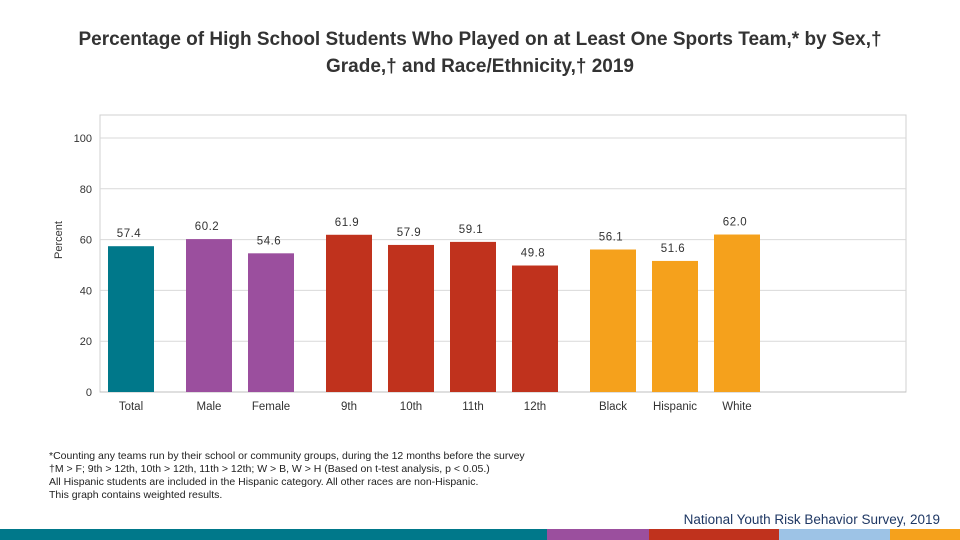  Describe the element at coordinates (736, 407) in the screenshot. I see `x-tick-label: White` at that location.